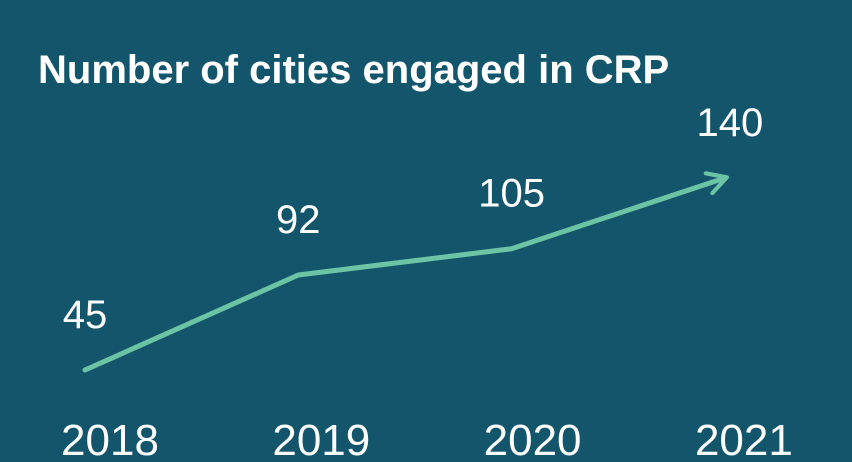 Image resolution: width=852 pixels, height=462 pixels. I want to click on x-tick-label: 2018, so click(110, 439).